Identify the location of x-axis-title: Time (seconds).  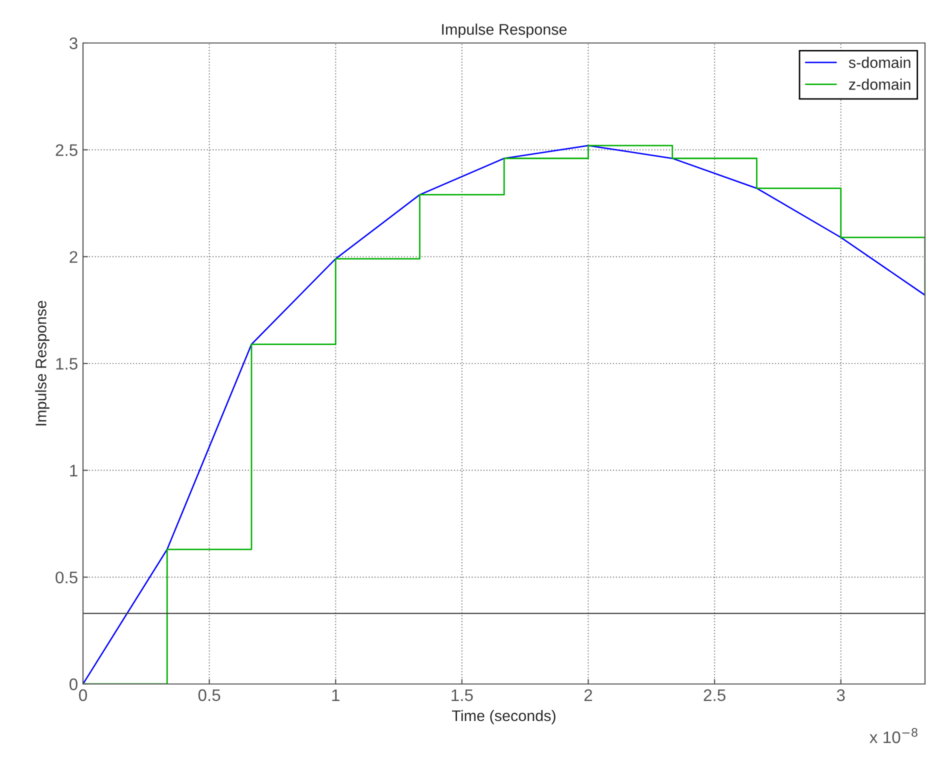
(504, 717).